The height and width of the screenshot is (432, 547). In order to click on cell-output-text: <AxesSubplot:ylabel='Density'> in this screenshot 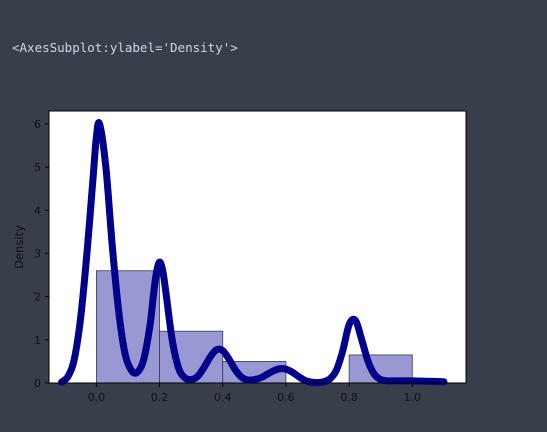, I will do `click(125, 47)`.